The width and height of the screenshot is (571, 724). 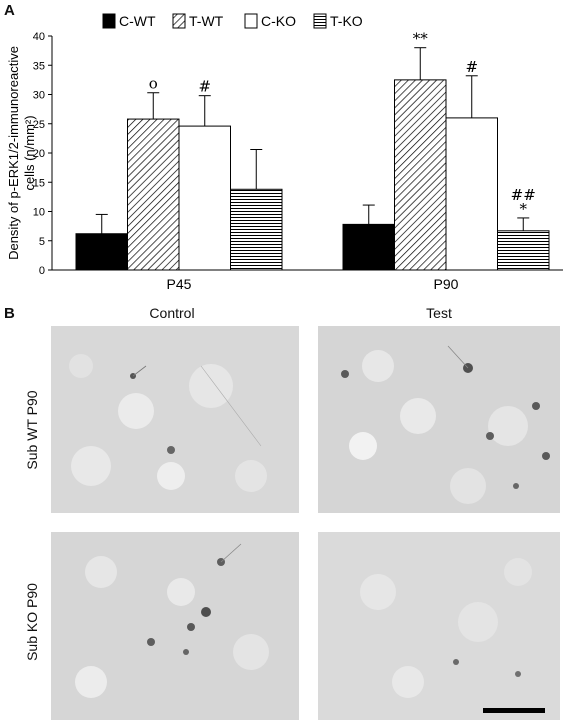 I want to click on significance-marker: o, so click(x=153, y=84).